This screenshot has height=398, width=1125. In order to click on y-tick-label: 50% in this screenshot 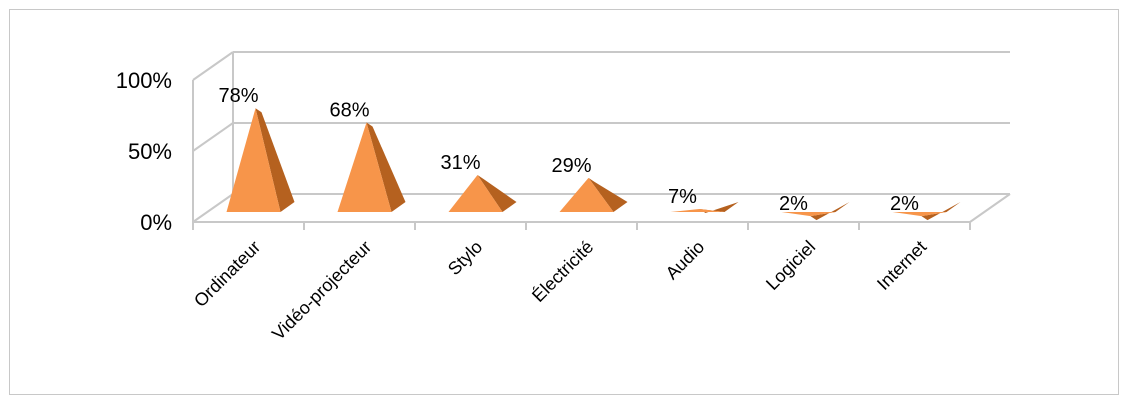, I will do `click(150, 151)`.